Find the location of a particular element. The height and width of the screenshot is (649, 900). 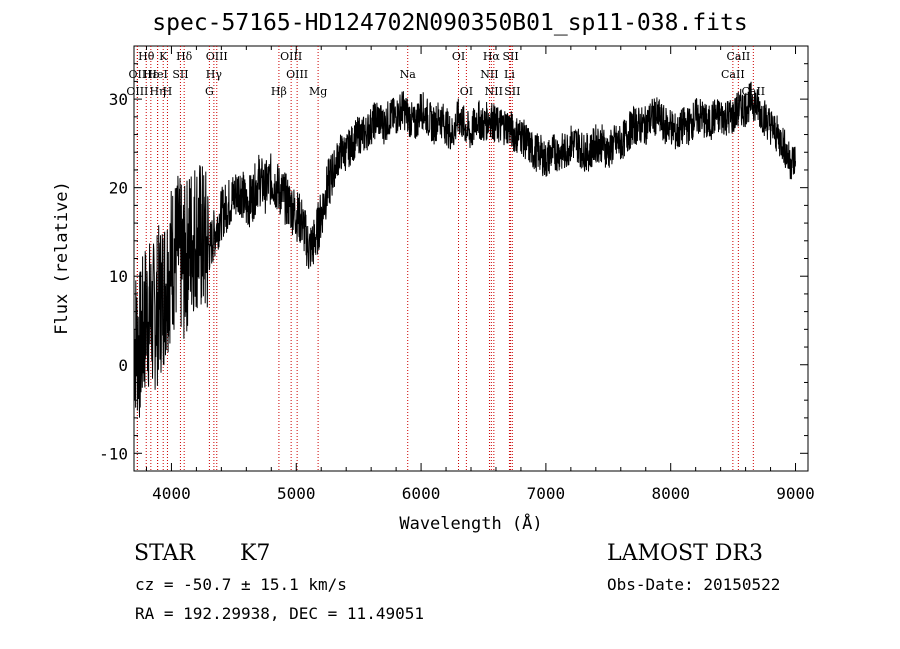

marker-label: OII is located at coordinates (138, 74).